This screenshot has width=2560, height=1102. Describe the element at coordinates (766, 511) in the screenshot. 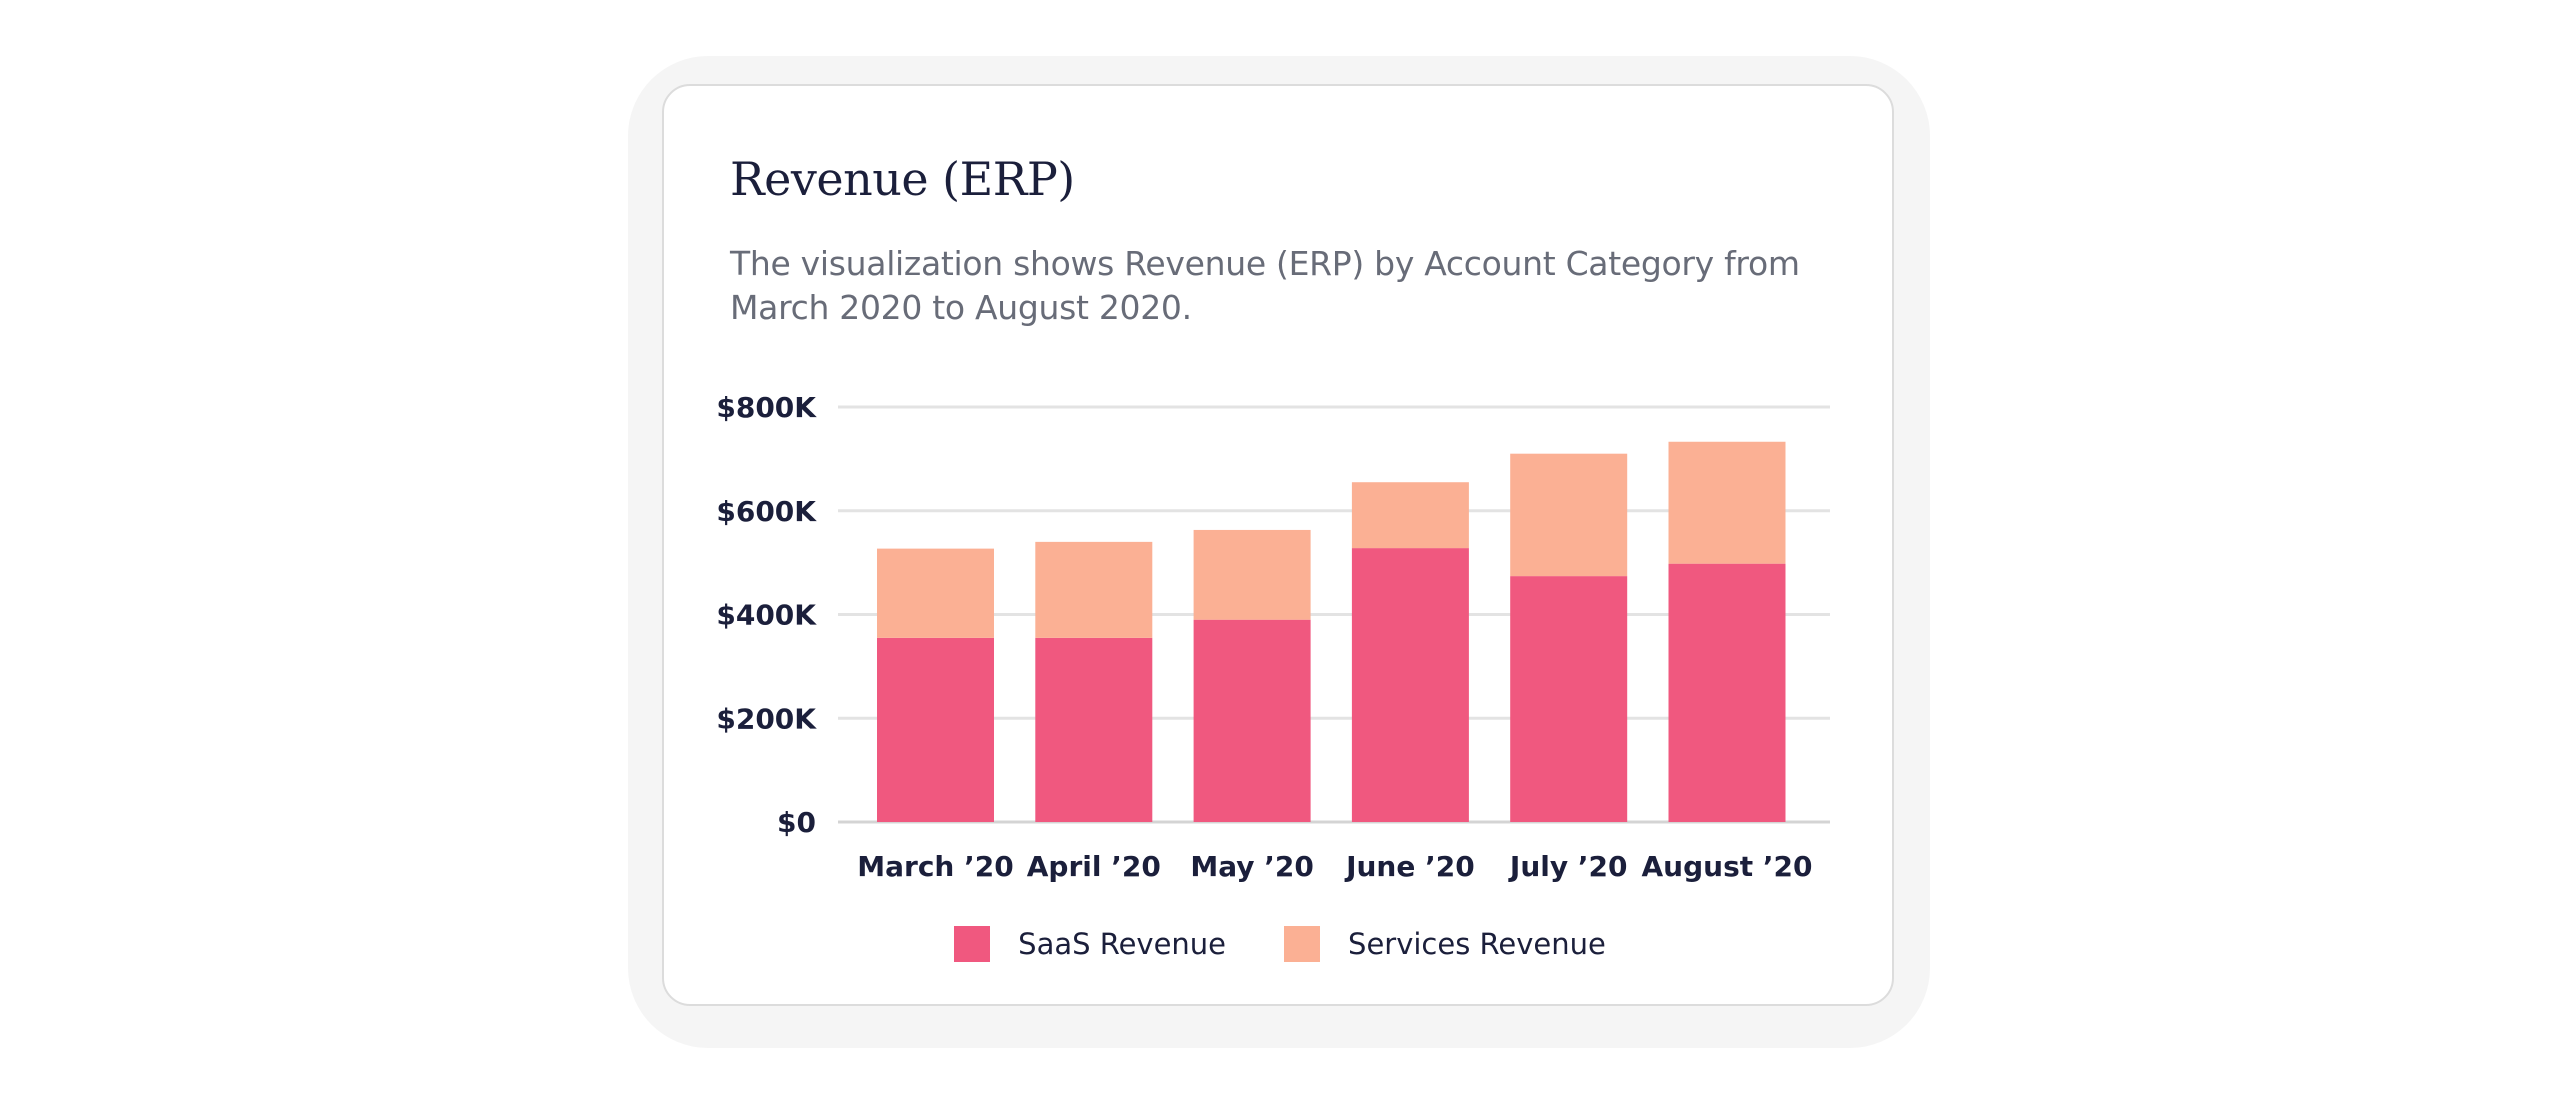

I see `y-tick-label: $600K` at that location.